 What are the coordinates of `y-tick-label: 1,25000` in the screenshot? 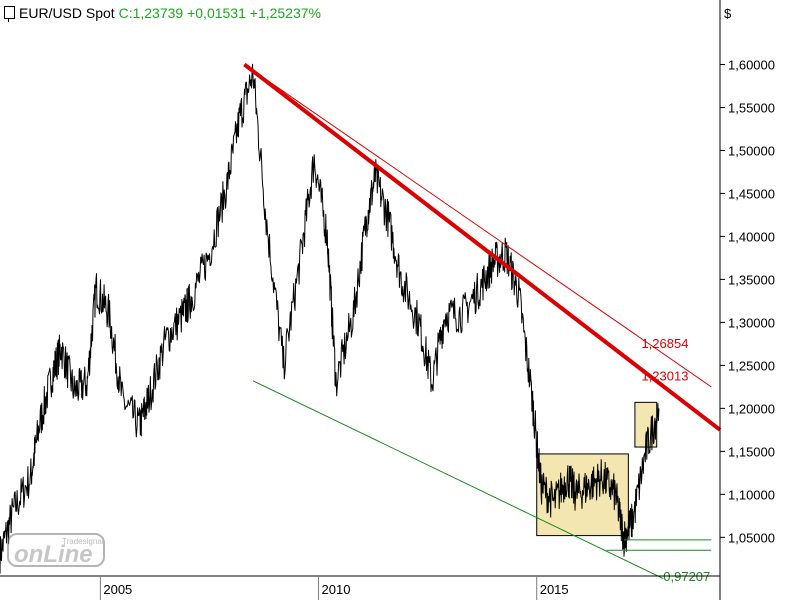 It's located at (751, 365).